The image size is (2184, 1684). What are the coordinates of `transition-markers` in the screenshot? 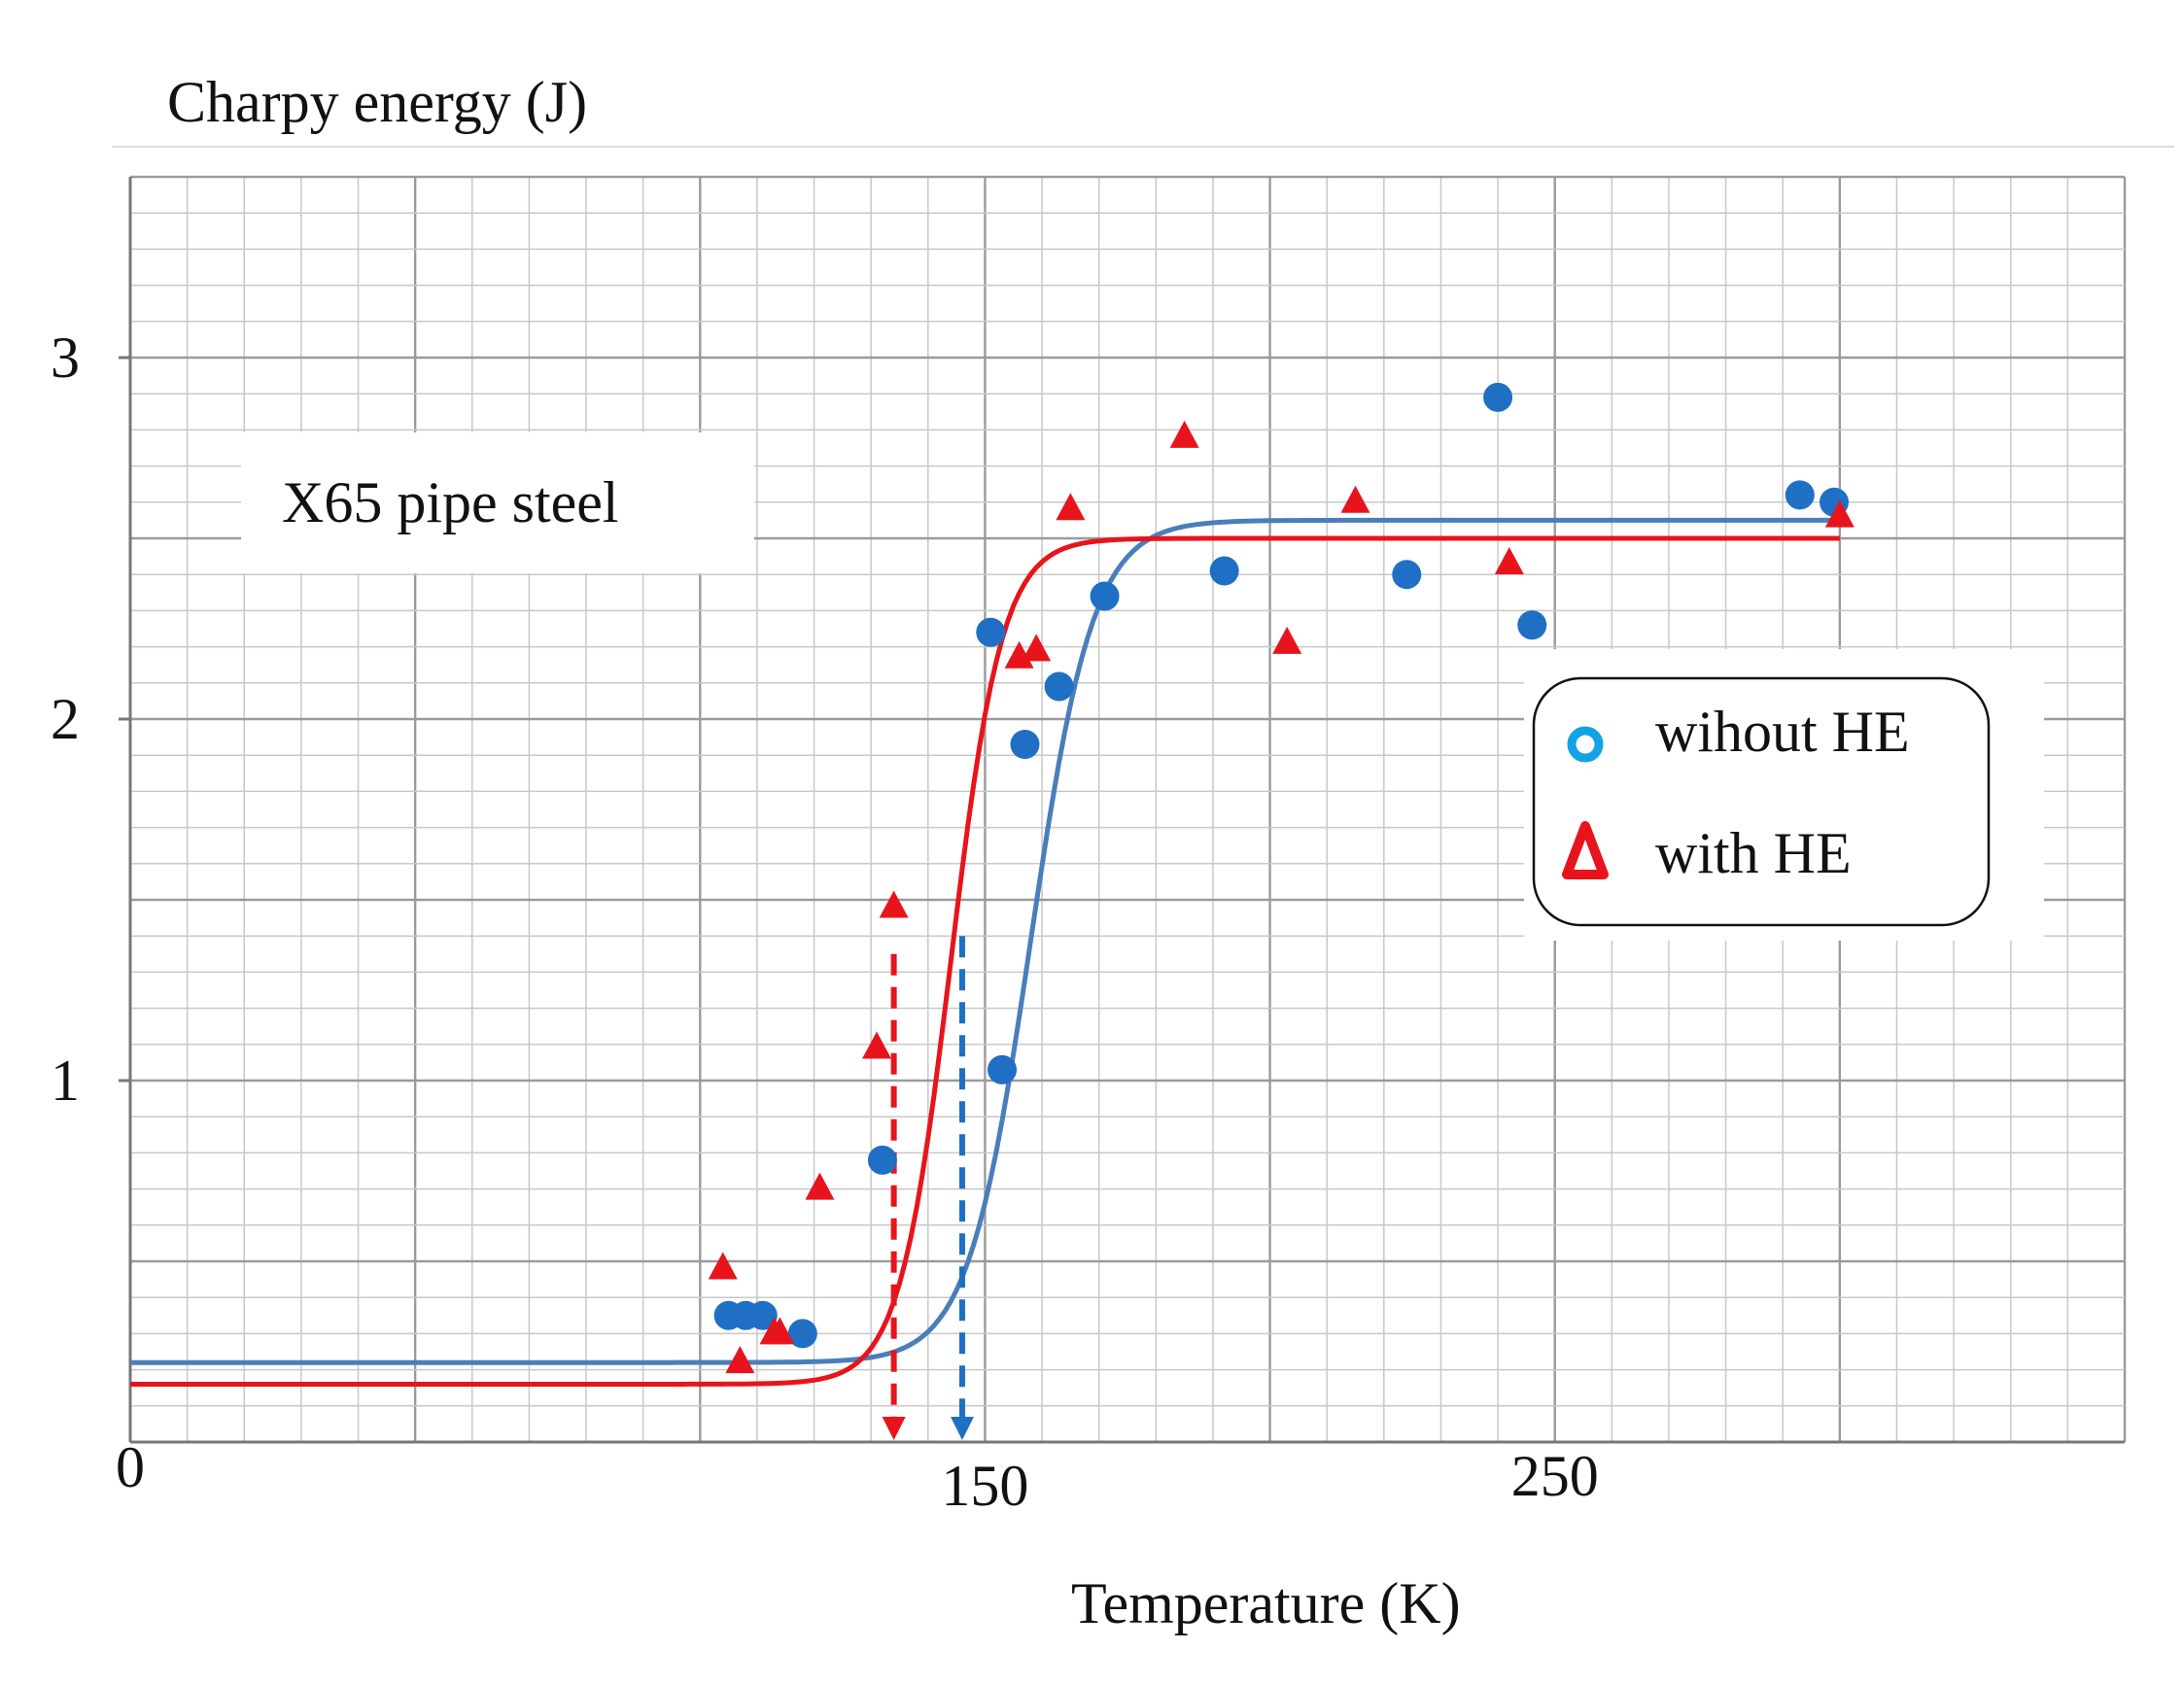 It's located at (928, 1188).